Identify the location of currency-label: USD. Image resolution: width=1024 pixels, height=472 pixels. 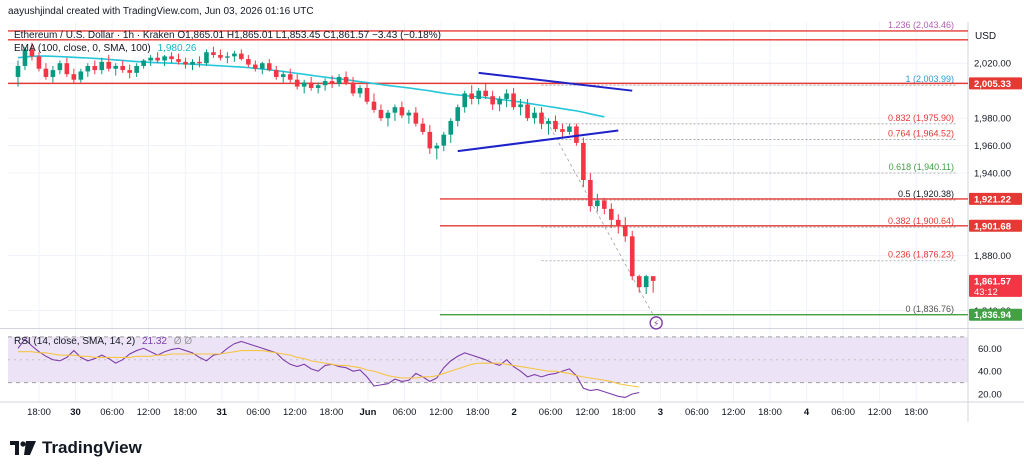
(986, 36).